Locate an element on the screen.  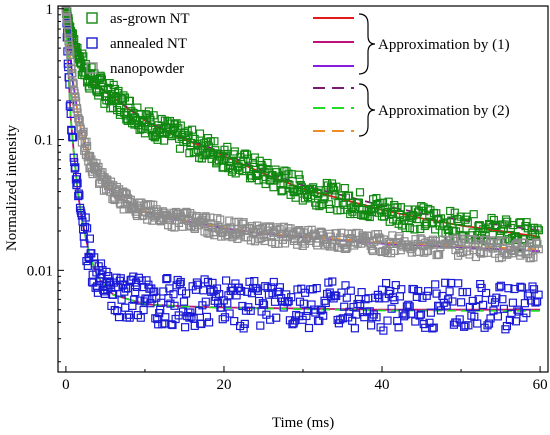
y-axis-title: Normalized intensity is located at coordinates (12, 187).